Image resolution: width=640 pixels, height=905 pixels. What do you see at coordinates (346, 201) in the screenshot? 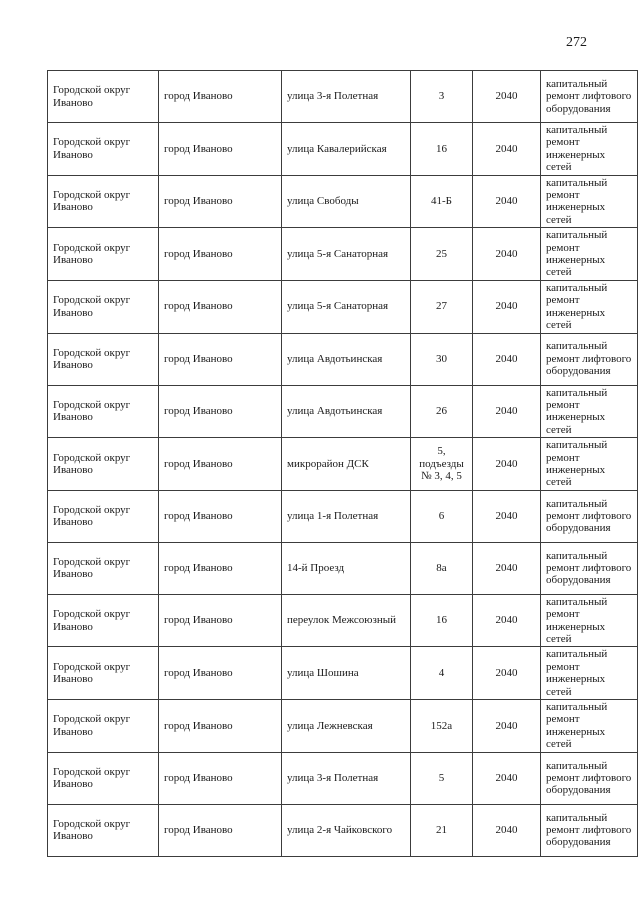
I see `street-cell: улица Свободы` at bounding box center [346, 201].